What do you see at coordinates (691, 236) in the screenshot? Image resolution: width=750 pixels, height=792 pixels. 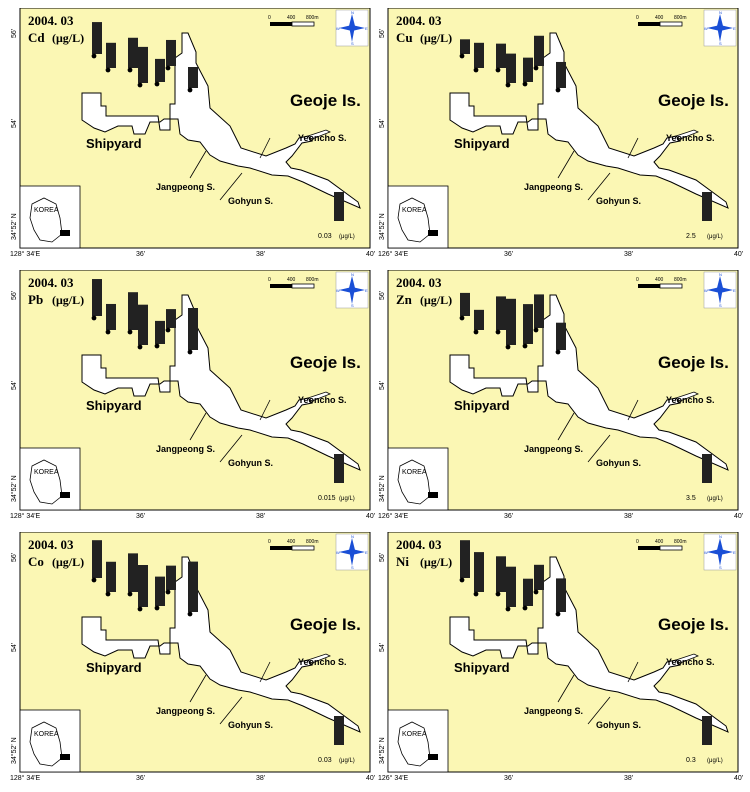 I see `reference-scale-value: 2.5` at bounding box center [691, 236].